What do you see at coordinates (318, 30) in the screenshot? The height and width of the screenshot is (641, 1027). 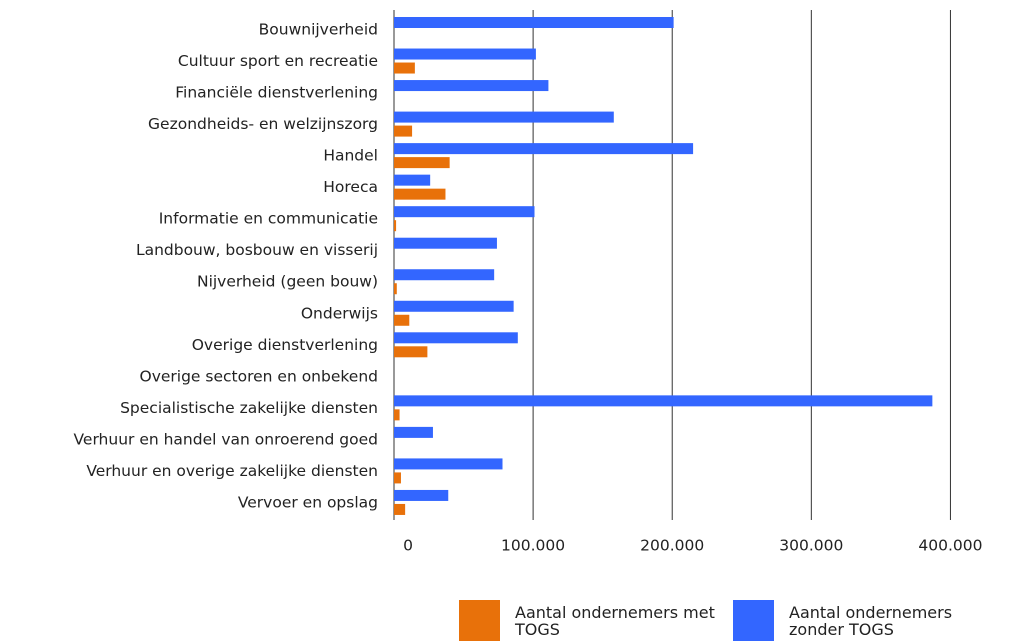 I see `y-tick-label: Bouwnijverheid` at bounding box center [318, 30].